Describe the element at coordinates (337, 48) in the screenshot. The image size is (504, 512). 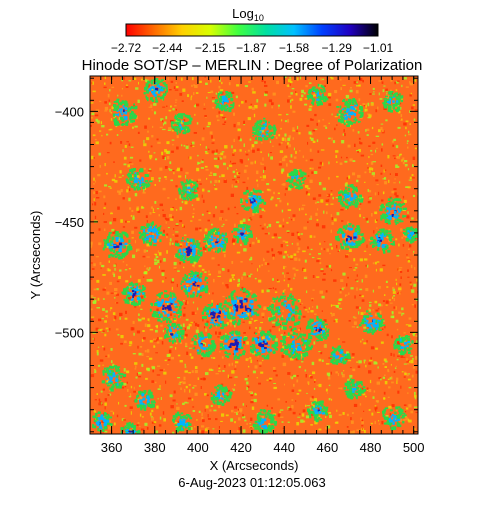
I see `colorbar-tick-label: −1.29` at that location.